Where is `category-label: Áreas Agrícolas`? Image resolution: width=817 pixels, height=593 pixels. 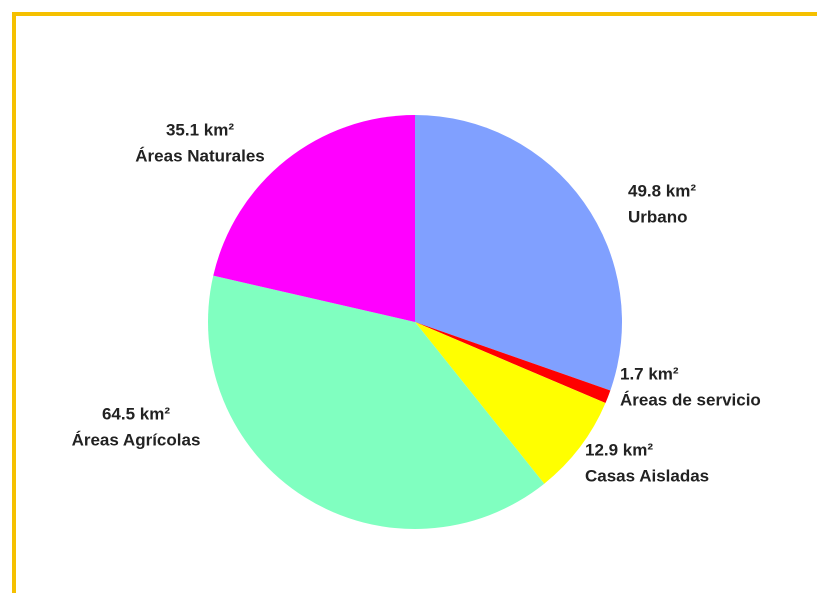 category-label: Áreas Agrícolas is located at coordinates (136, 439).